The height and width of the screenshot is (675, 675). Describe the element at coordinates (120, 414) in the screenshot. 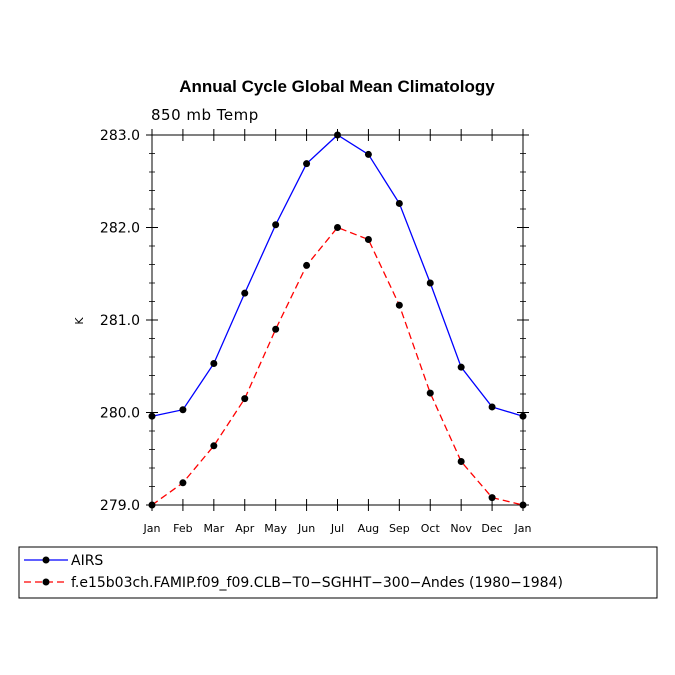

I see `y-tick-label: 280.0` at that location.